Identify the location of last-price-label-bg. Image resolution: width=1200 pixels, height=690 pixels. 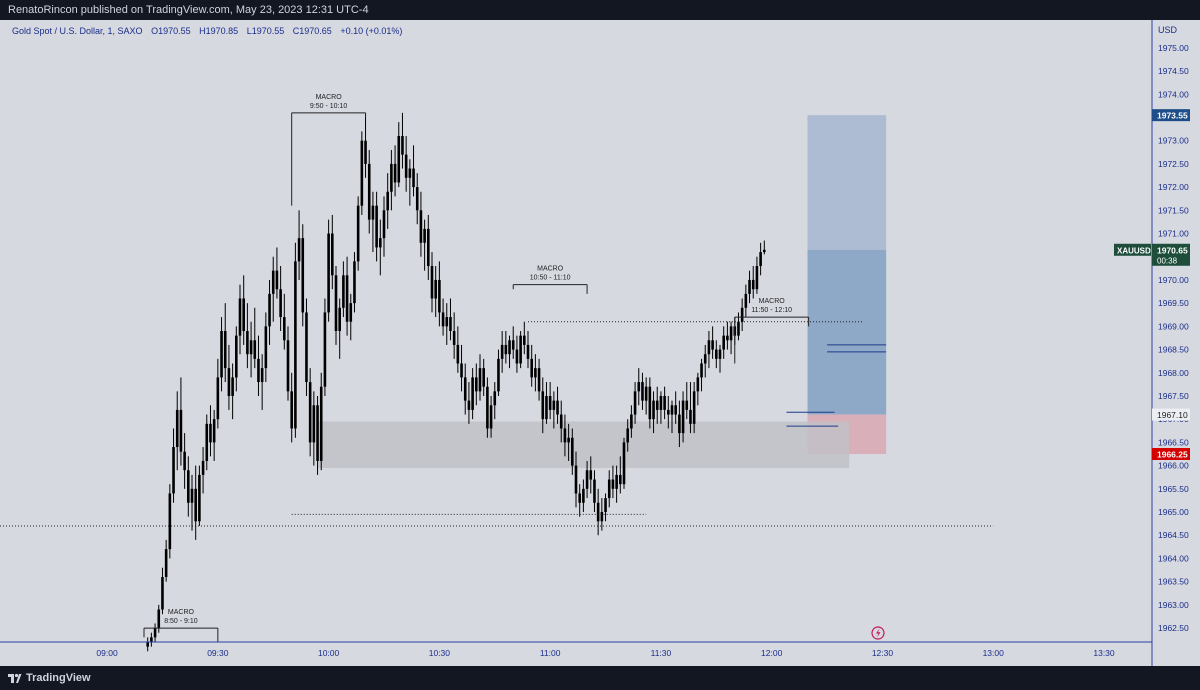
(1171, 254).